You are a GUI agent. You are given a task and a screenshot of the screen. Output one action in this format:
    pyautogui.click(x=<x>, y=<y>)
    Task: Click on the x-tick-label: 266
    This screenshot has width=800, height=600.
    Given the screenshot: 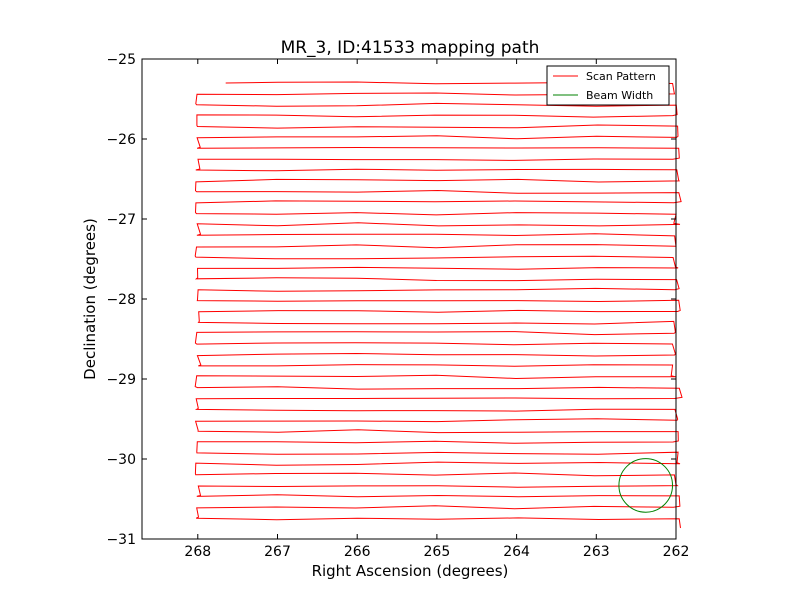 What is the action you would take?
    pyautogui.click(x=357, y=552)
    